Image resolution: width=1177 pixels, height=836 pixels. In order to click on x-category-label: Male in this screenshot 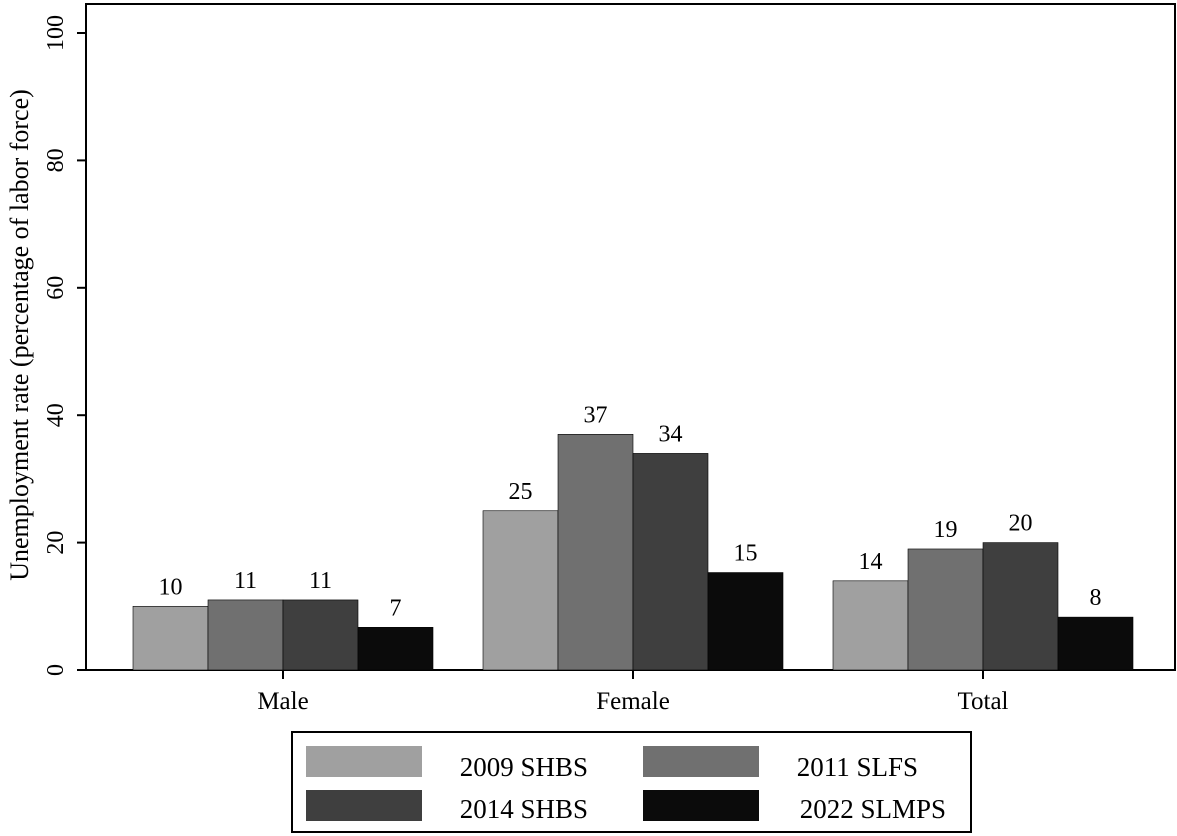, I will do `click(282, 701)`.